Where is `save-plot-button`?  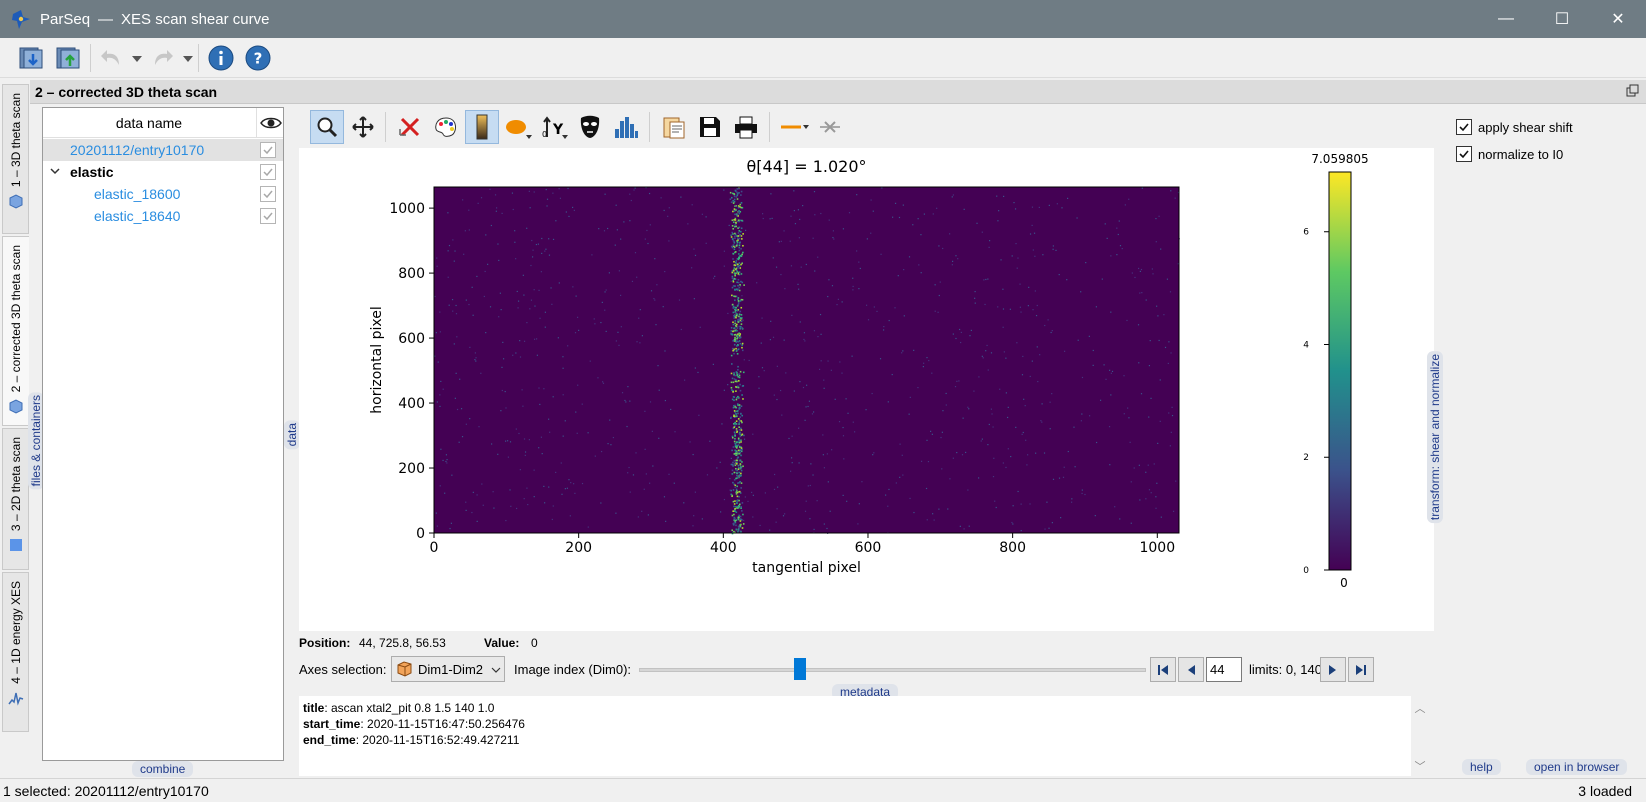 save-plot-button is located at coordinates (710, 127).